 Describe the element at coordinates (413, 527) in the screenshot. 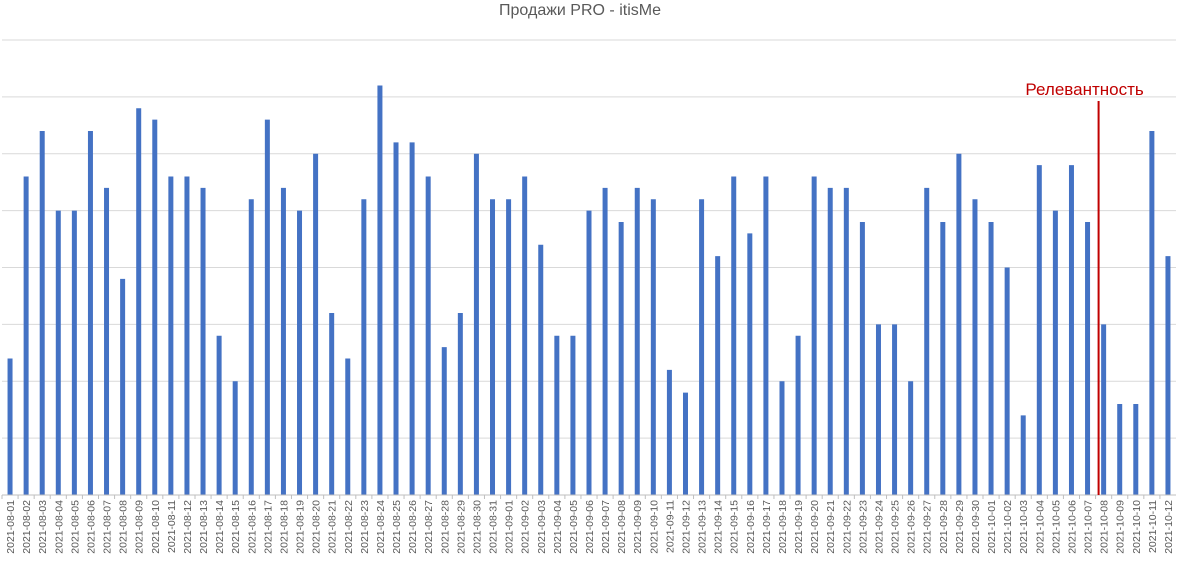

I see `x-tick-label: 2021-08-26` at that location.